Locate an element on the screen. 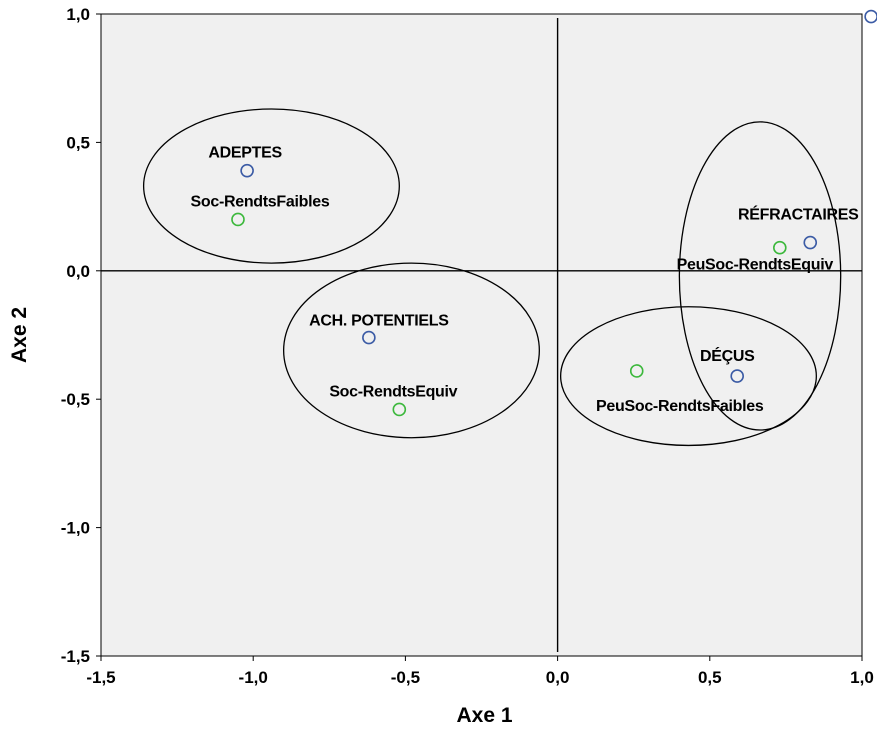 This screenshot has height=732, width=877. point-marker-soc-rendtsfaibles is located at coordinates (238, 219).